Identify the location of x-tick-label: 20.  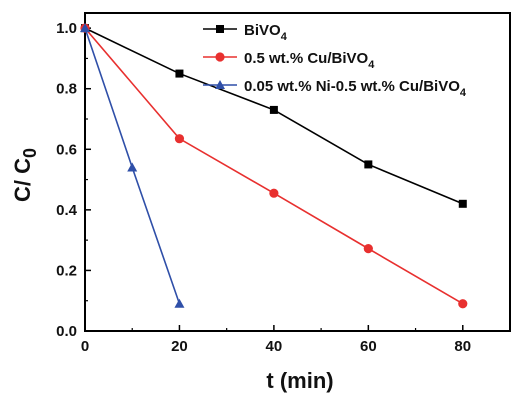
(179, 346).